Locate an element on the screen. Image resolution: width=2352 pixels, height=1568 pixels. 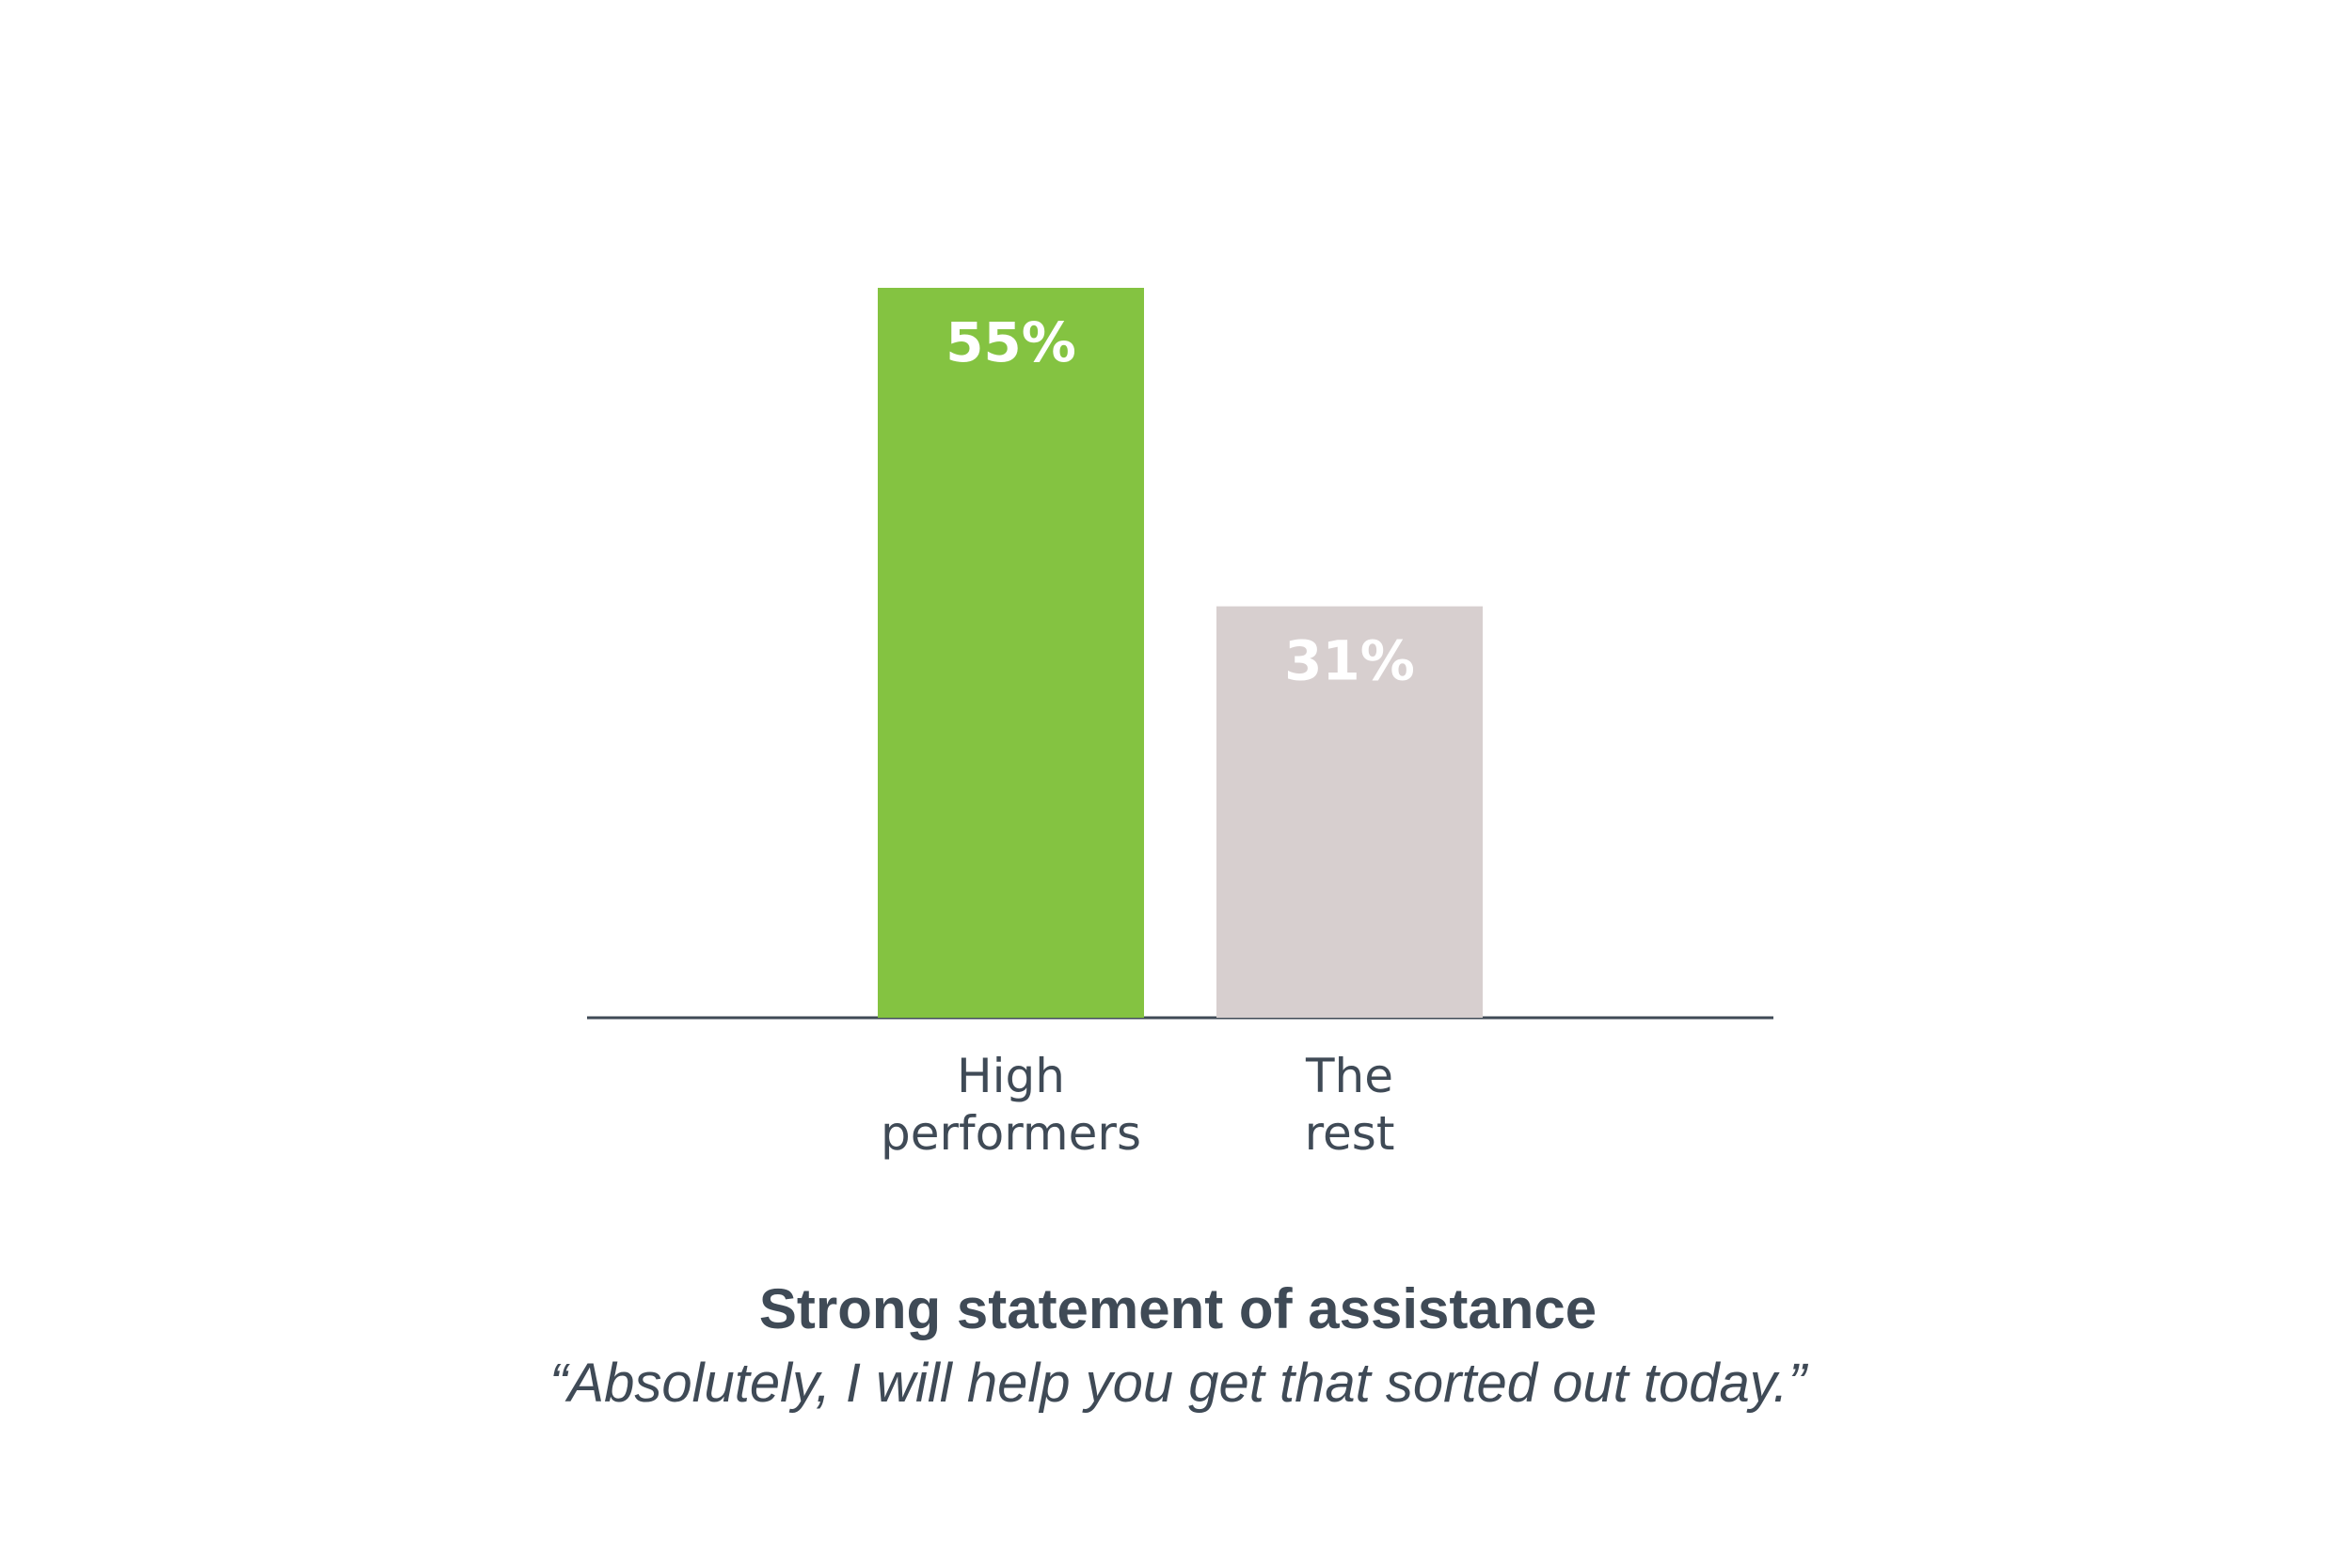
category-label: The rest is located at coordinates (1349, 1105).